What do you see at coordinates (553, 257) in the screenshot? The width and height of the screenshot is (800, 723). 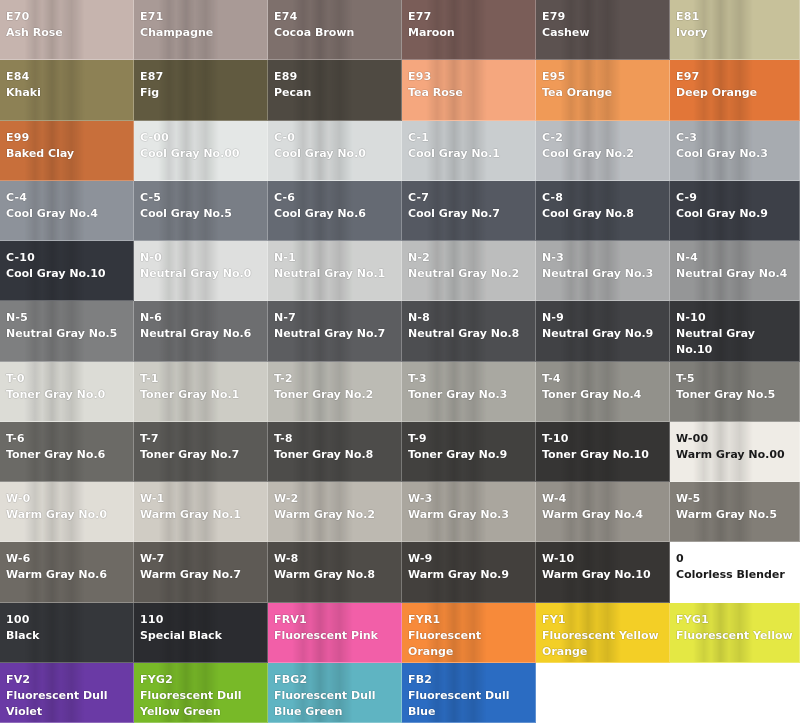 I see `swatch-code: N-3` at bounding box center [553, 257].